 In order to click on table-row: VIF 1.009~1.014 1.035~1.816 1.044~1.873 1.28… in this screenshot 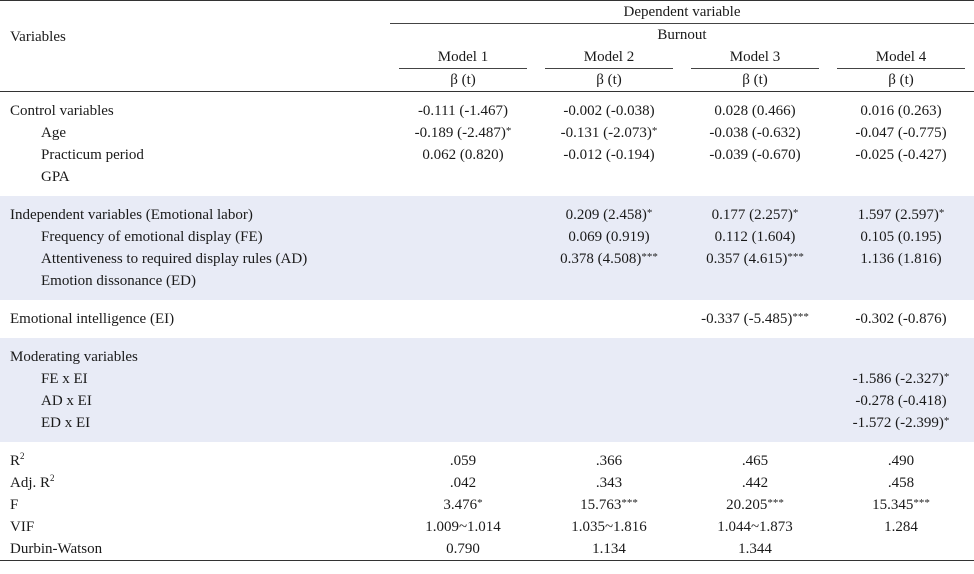, I will do `click(487, 527)`.